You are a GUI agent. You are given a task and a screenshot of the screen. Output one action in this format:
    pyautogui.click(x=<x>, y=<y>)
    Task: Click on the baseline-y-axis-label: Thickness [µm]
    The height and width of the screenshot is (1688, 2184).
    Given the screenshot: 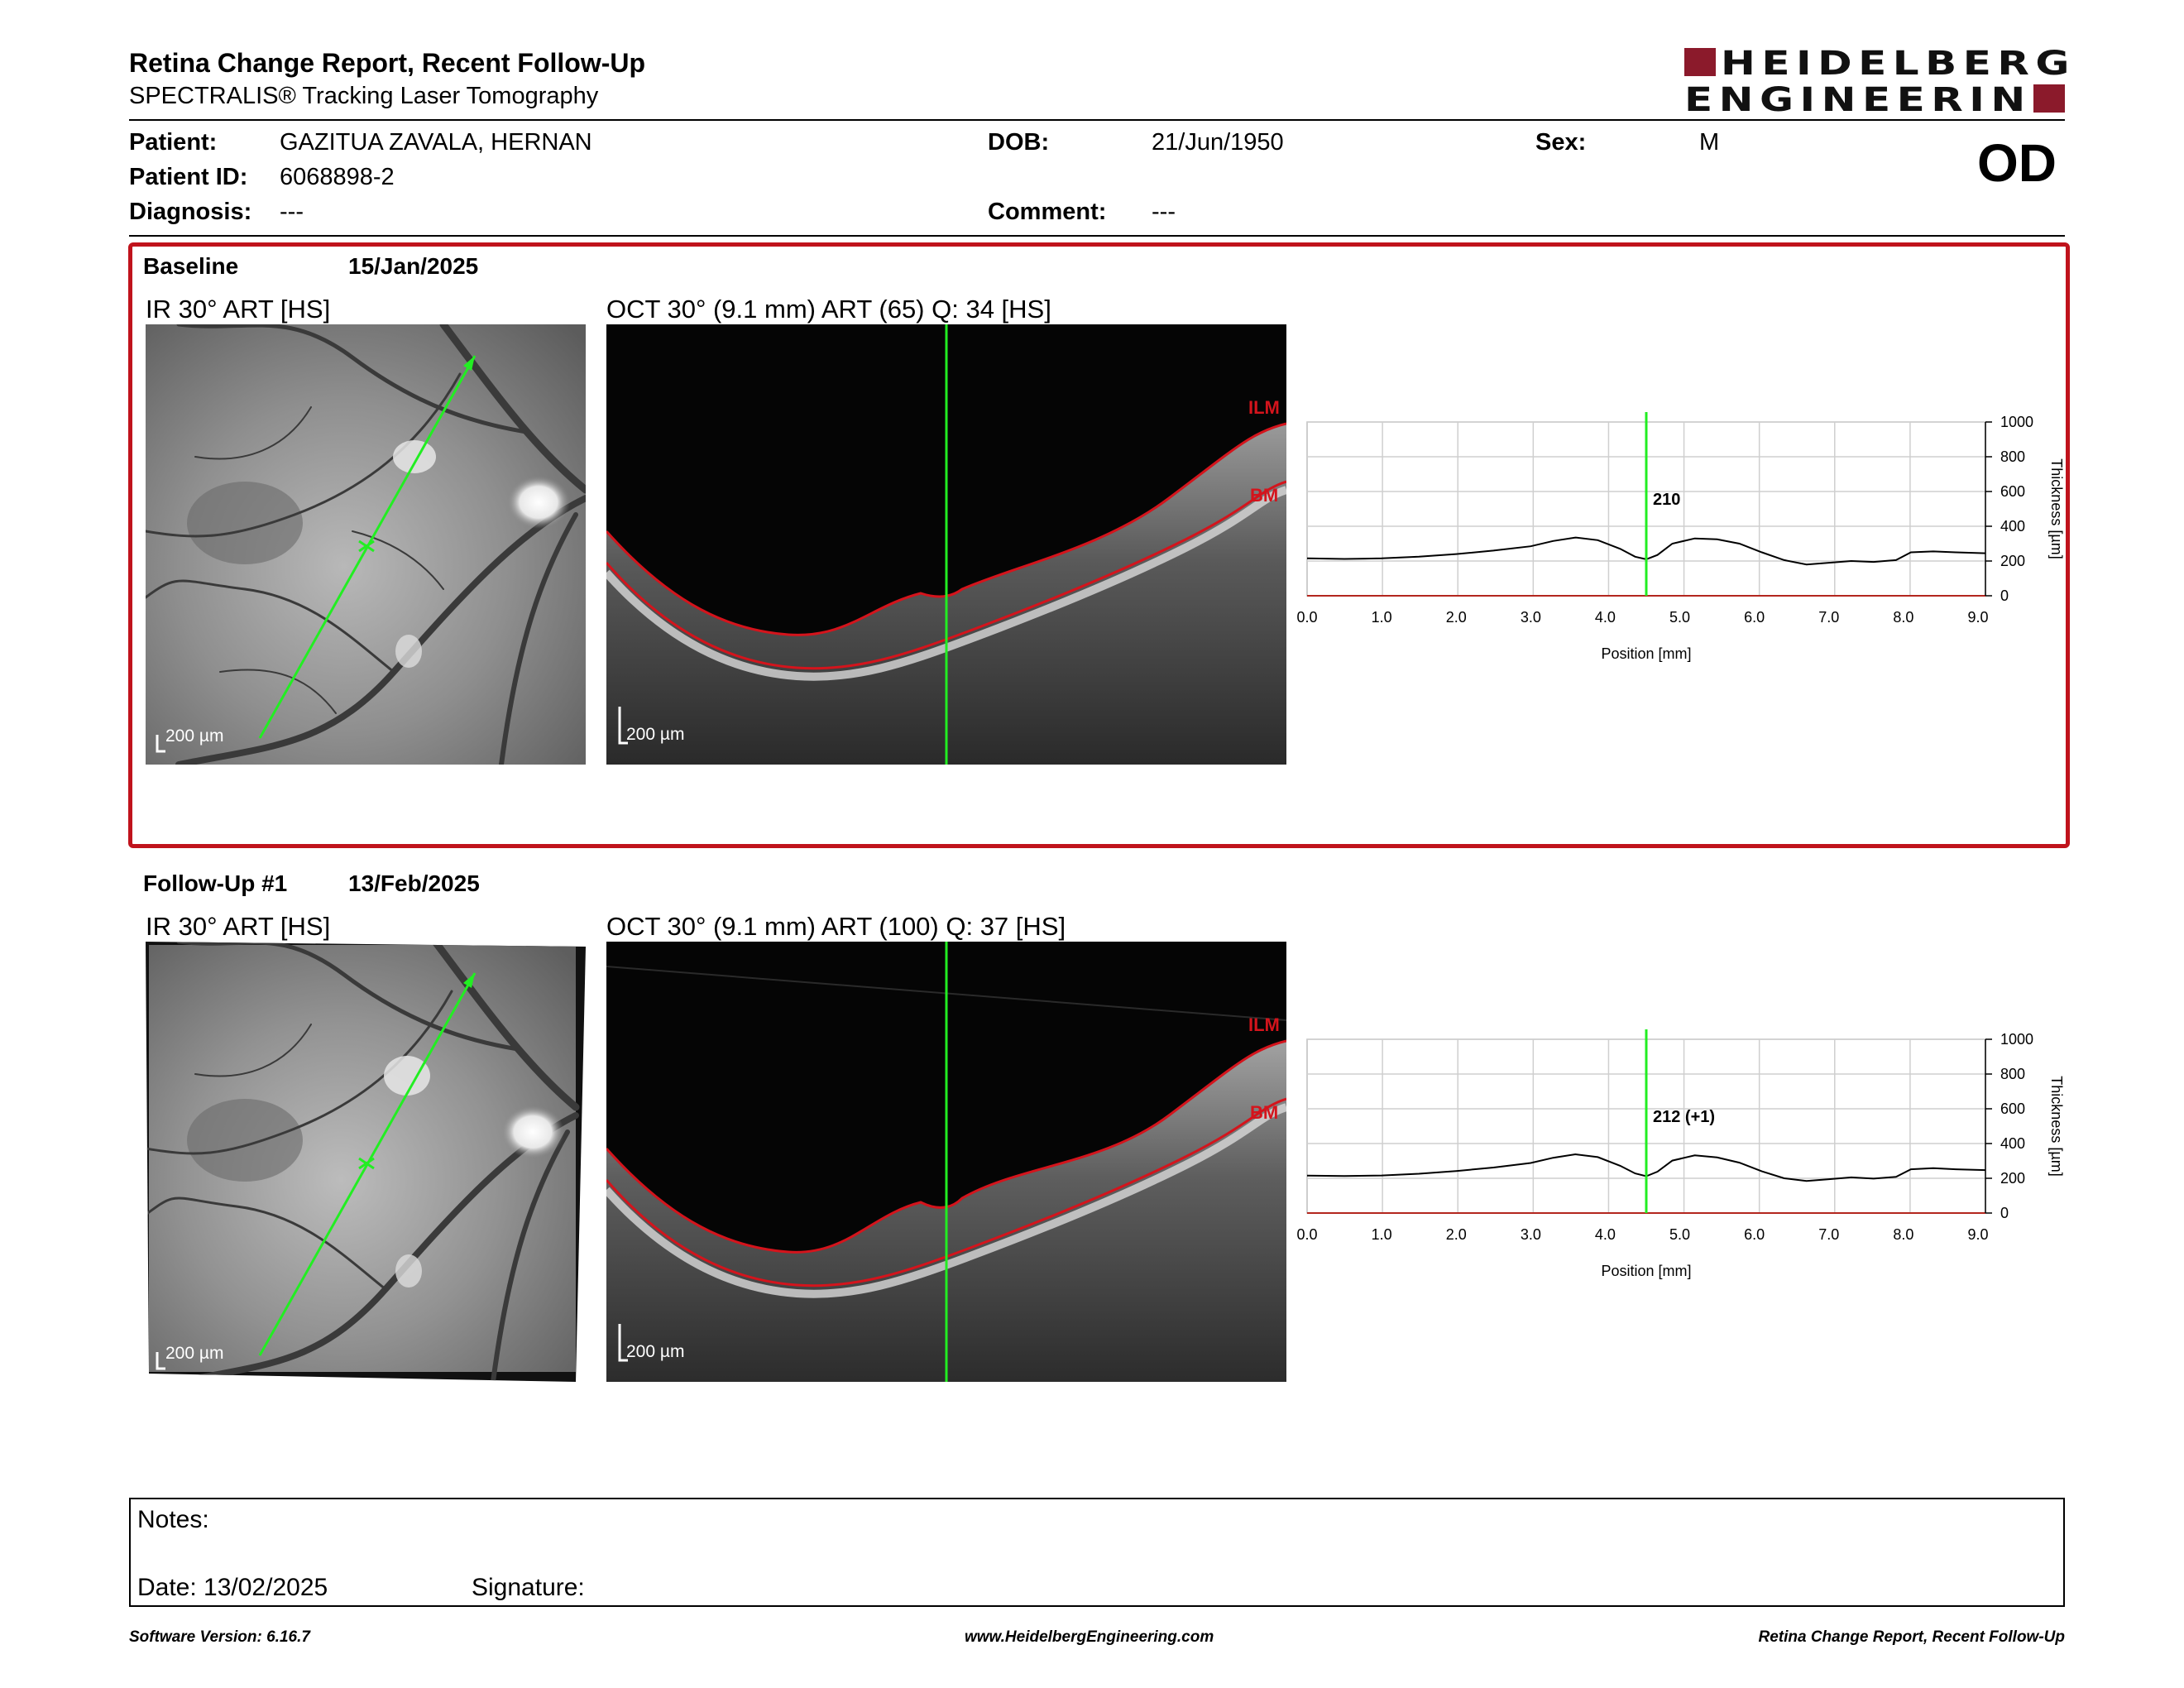 What is the action you would take?
    pyautogui.click(x=2056, y=508)
    